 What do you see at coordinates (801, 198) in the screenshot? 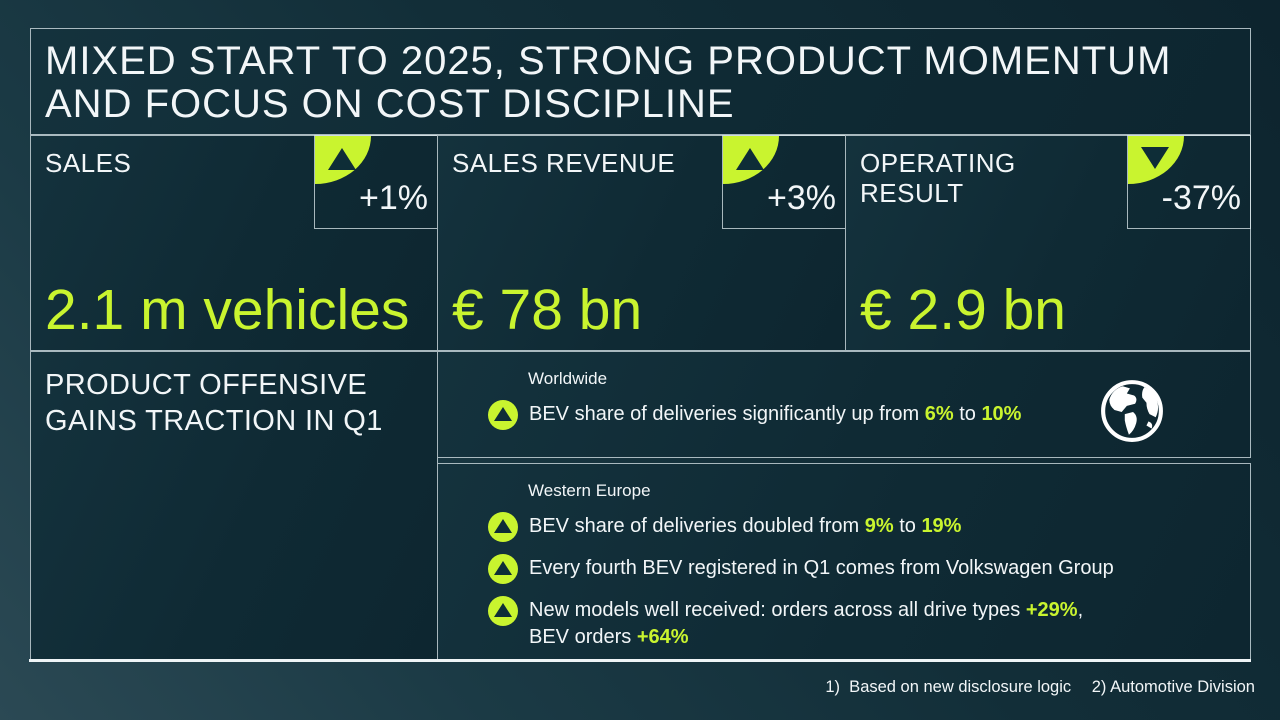
I see `kpi-change-value: +3%` at bounding box center [801, 198].